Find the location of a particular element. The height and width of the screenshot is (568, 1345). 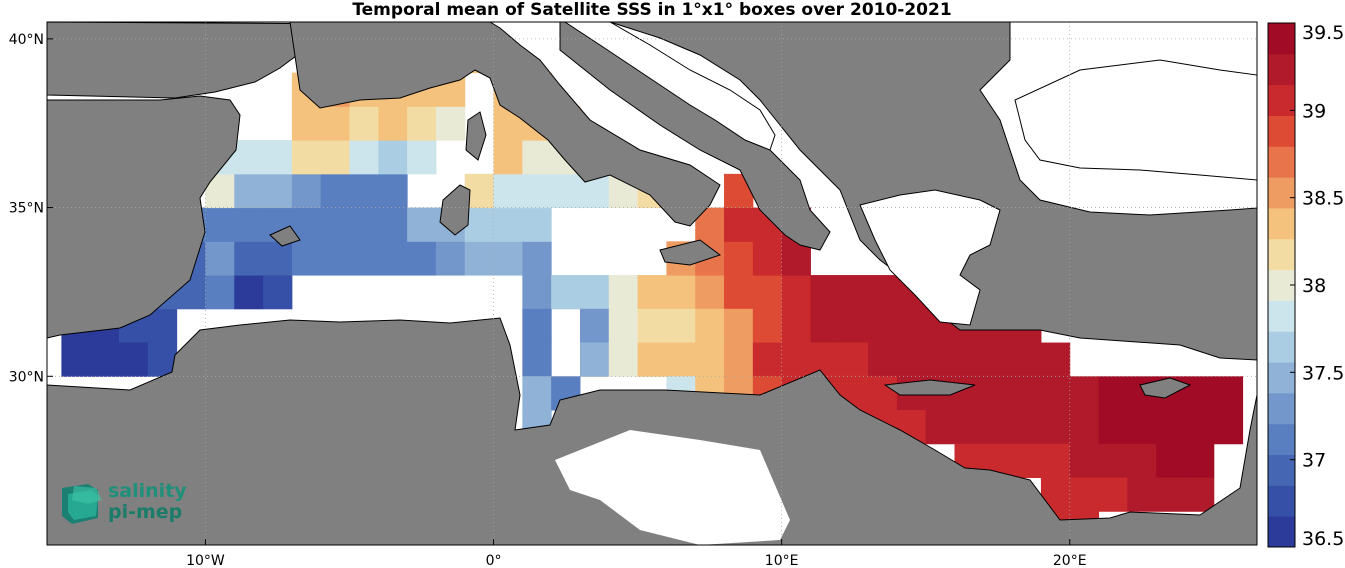

land-aegean-water is located at coordinates (930, 257).